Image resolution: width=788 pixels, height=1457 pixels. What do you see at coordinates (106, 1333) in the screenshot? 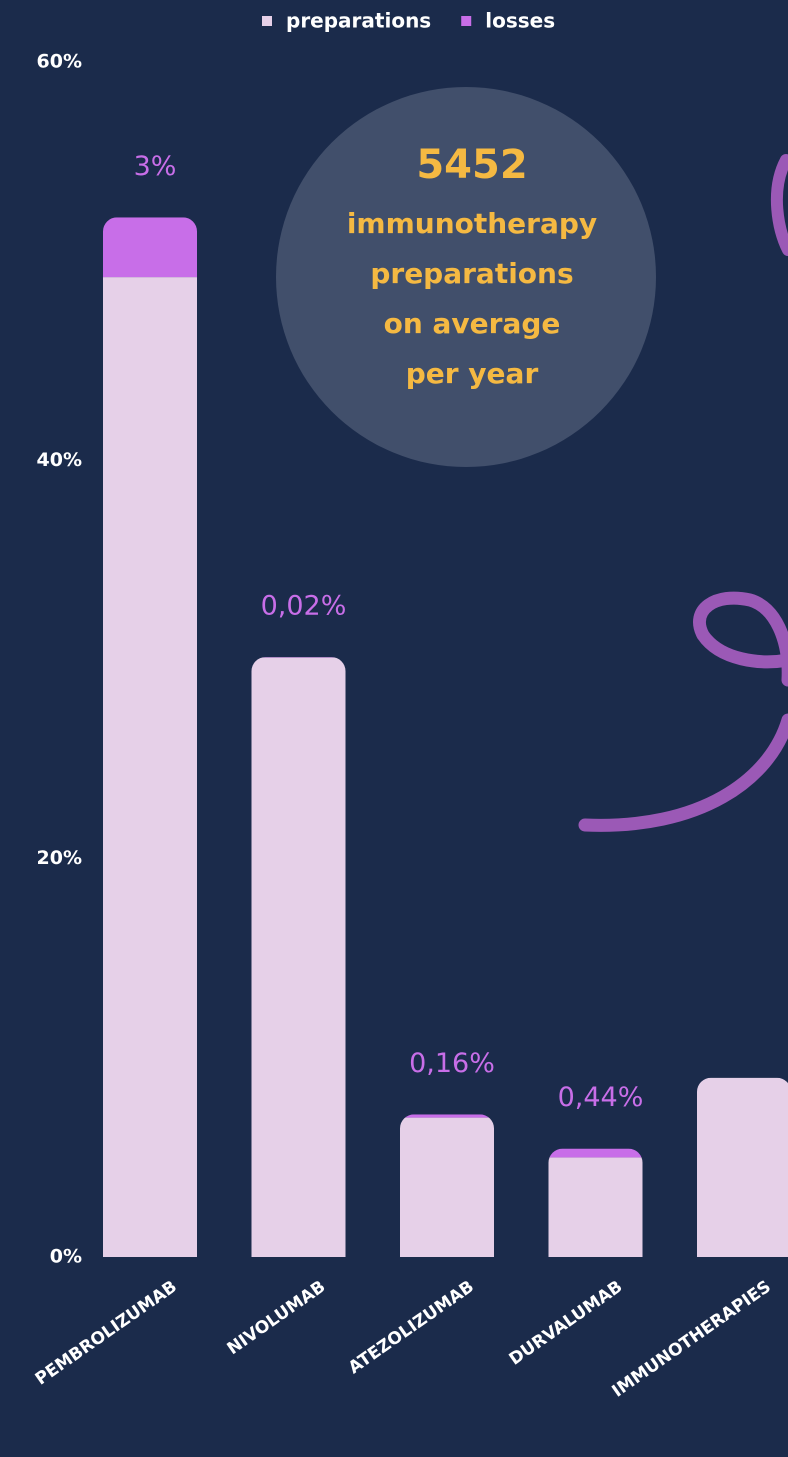
I see `x-tick-label: PEMBROLIZUMAB` at bounding box center [106, 1333].